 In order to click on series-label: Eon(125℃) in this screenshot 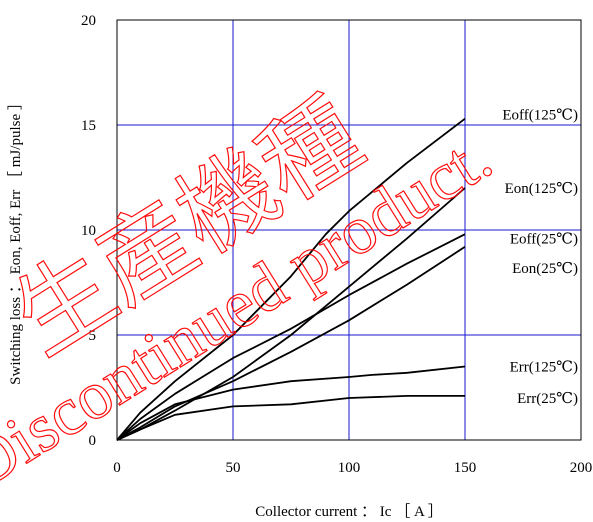, I will do `click(541, 189)`.